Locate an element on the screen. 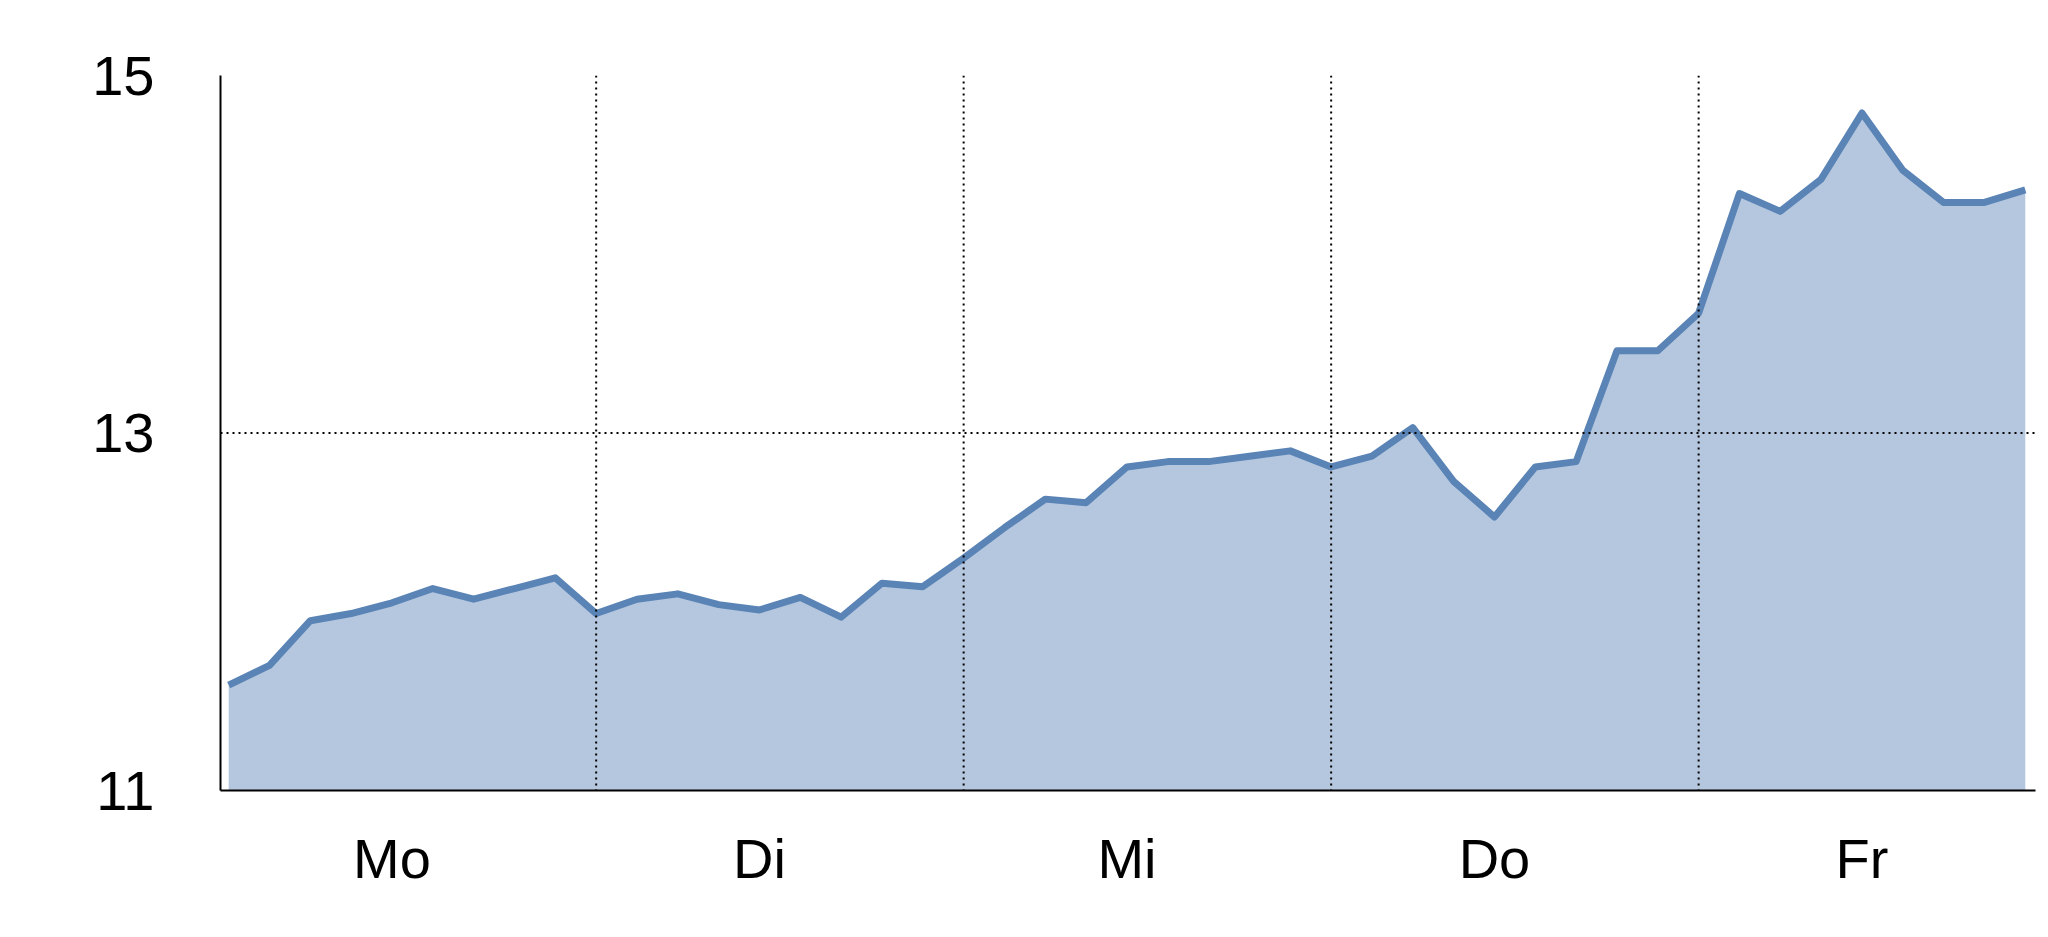  x-tick-label: Mo is located at coordinates (392, 858).